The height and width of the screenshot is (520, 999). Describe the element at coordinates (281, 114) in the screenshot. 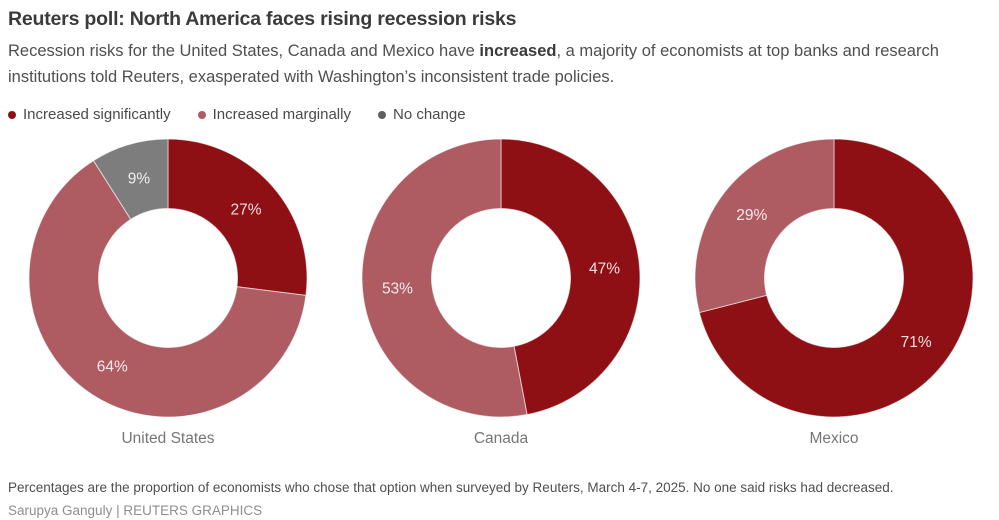

I see `legend-label: Increased marginally` at that location.